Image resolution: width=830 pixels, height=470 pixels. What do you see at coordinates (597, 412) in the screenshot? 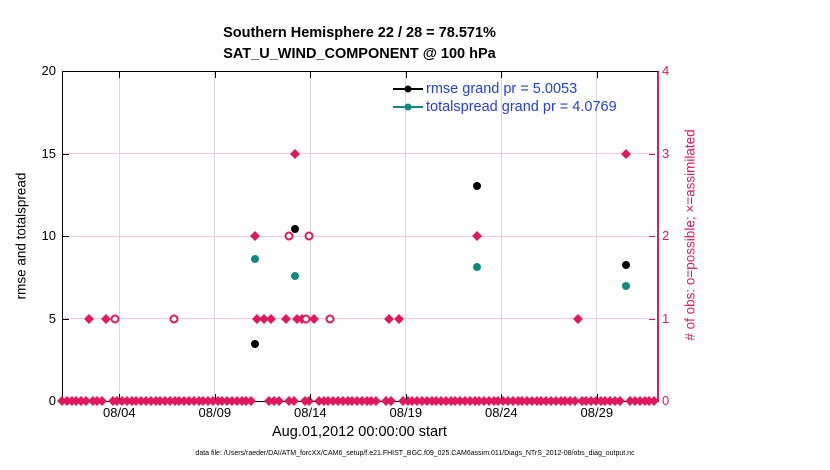
I see `x-axis-tick-label: 08/29` at bounding box center [597, 412].